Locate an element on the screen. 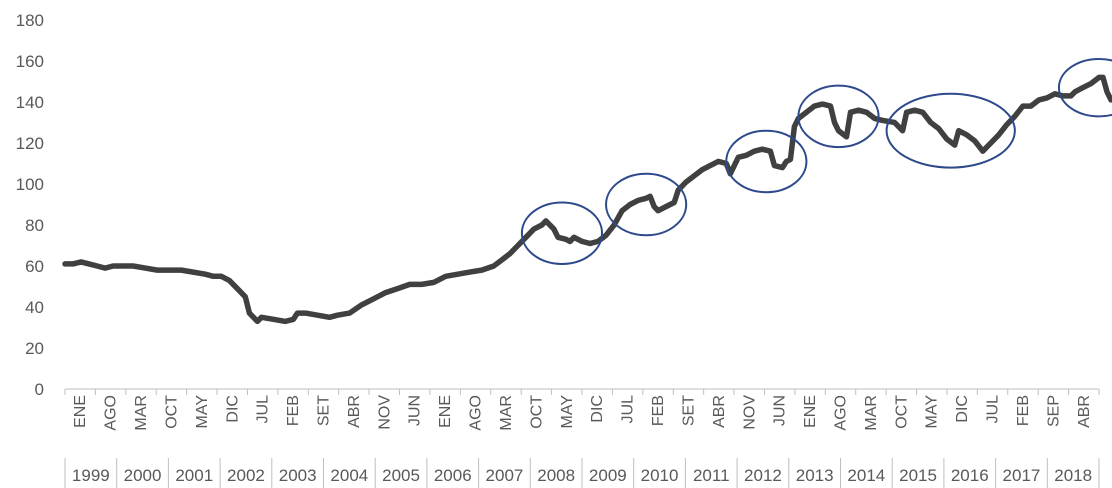  y-axis-tick-labels: 0 20 40 60 80 100 120 140 160 180 is located at coordinates (30, 205).